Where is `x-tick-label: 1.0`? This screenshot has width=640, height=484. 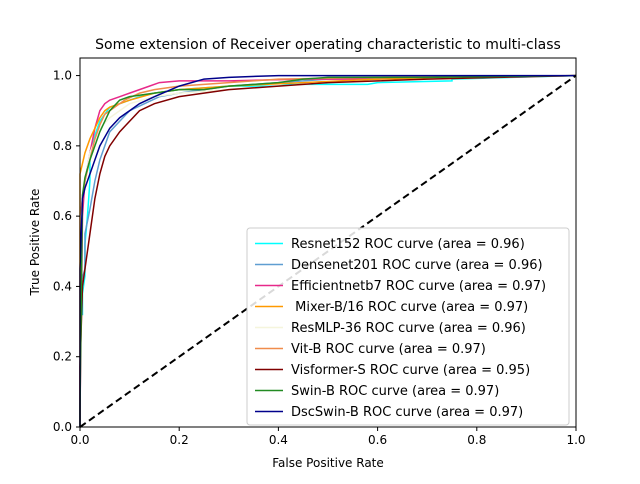 x-tick-label: 1.0 is located at coordinates (575, 440).